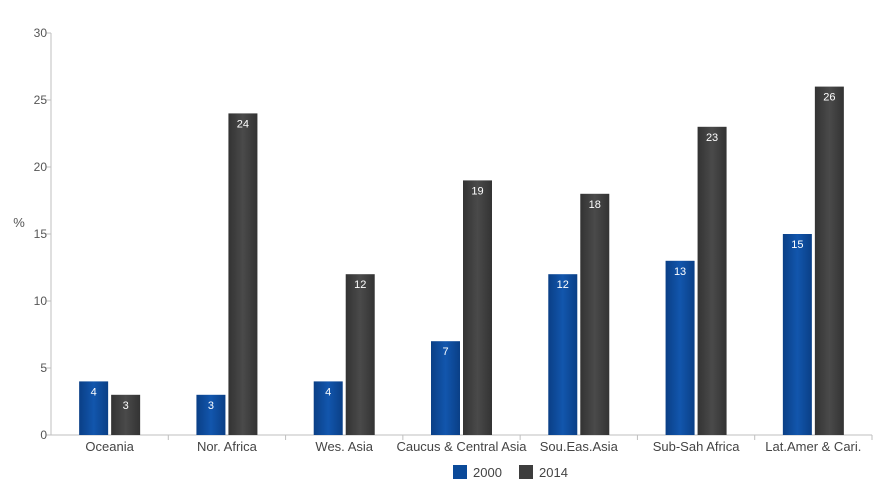 The width and height of the screenshot is (893, 491). I want to click on data-label: 19, so click(477, 191).